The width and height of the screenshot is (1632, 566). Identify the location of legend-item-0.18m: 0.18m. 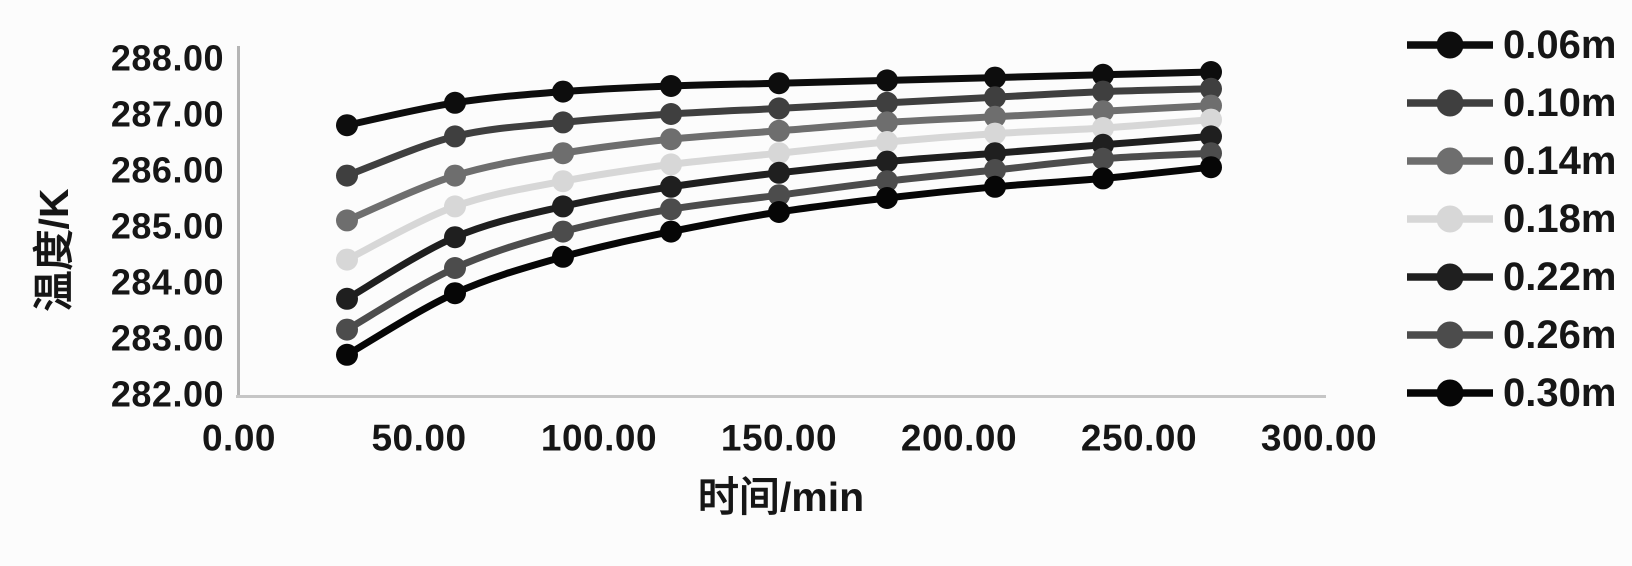
(1511, 219).